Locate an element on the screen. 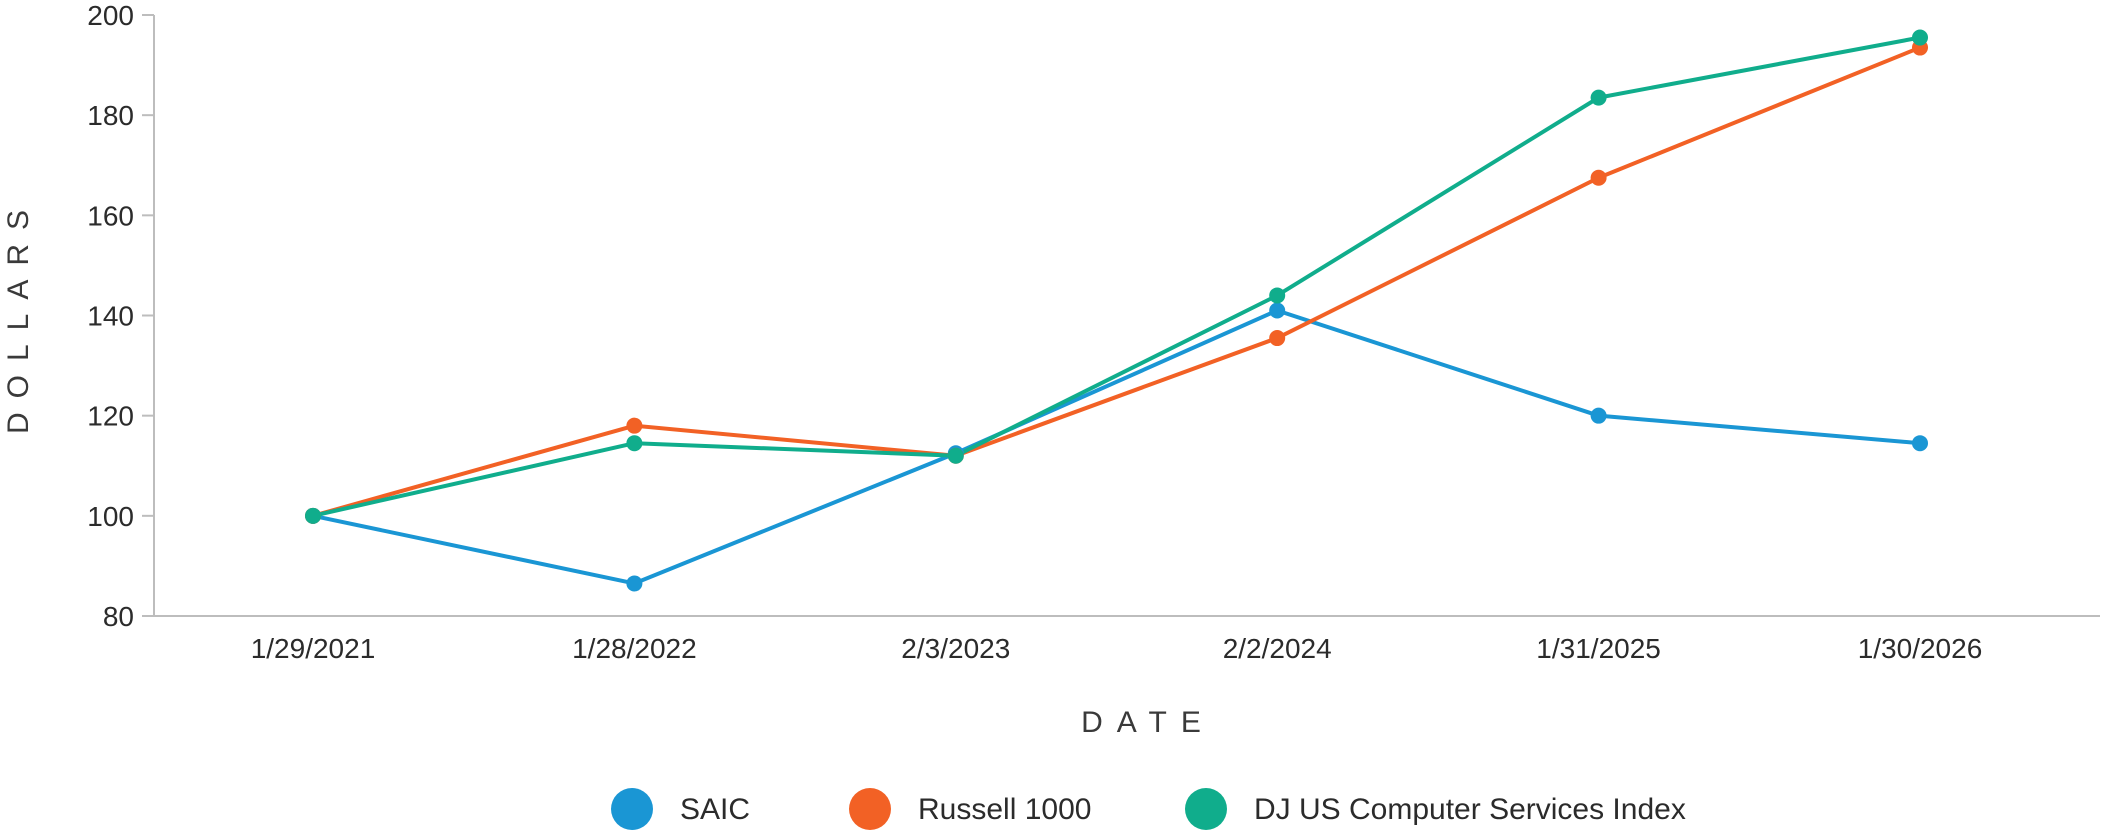  x-tick-label: 2/2/2024 is located at coordinates (1277, 648).